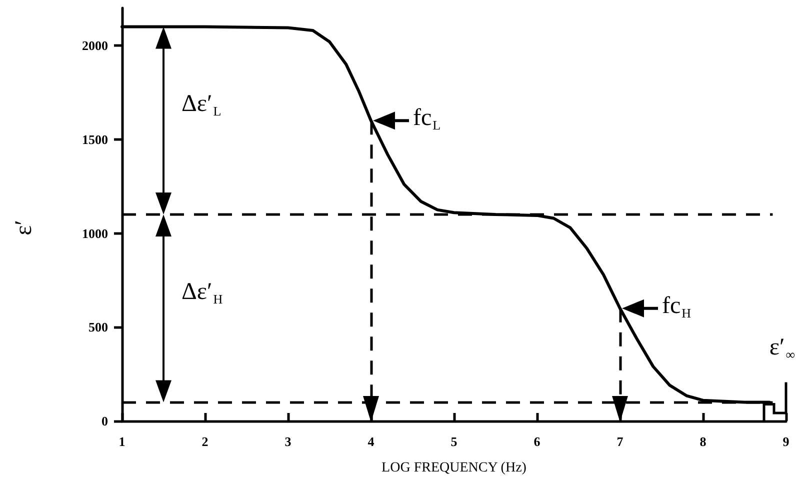 The image size is (797, 499). Describe the element at coordinates (454, 468) in the screenshot. I see `x-axis-title: LOG FREQUENCY (Hz)` at that location.